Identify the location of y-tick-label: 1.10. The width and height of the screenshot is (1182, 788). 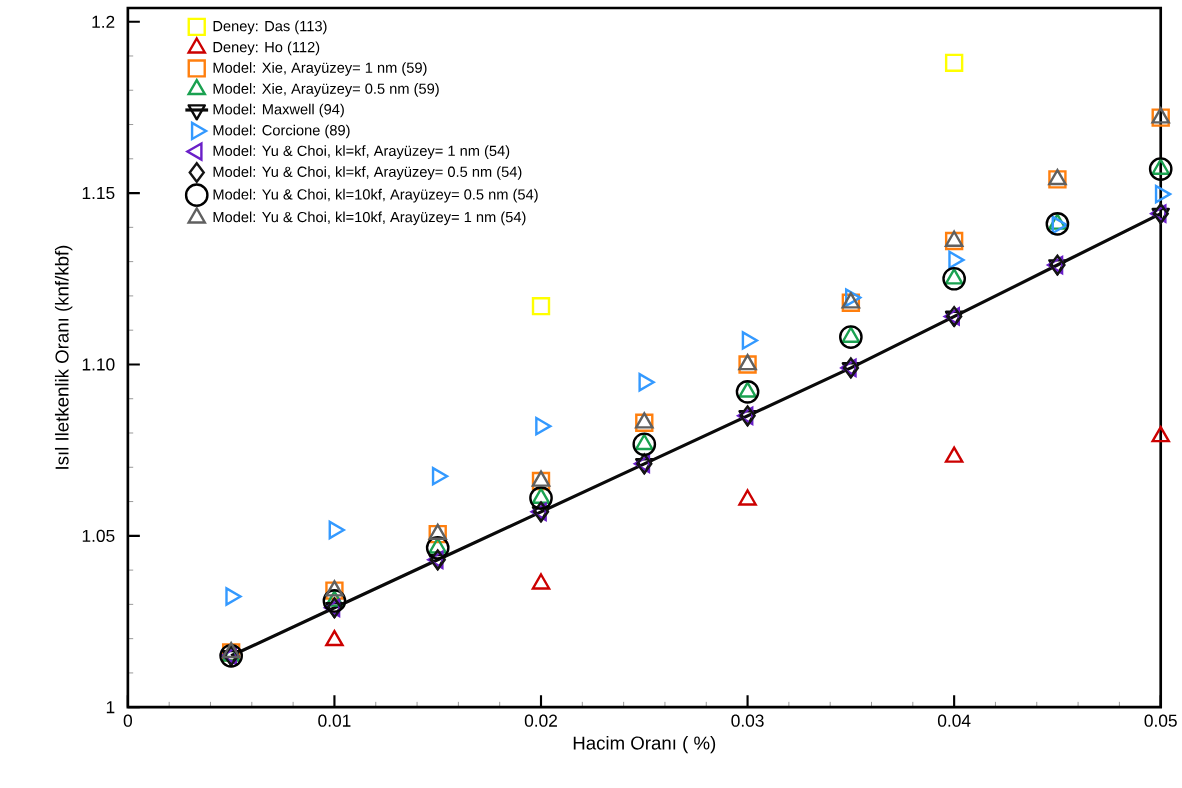
(98, 364).